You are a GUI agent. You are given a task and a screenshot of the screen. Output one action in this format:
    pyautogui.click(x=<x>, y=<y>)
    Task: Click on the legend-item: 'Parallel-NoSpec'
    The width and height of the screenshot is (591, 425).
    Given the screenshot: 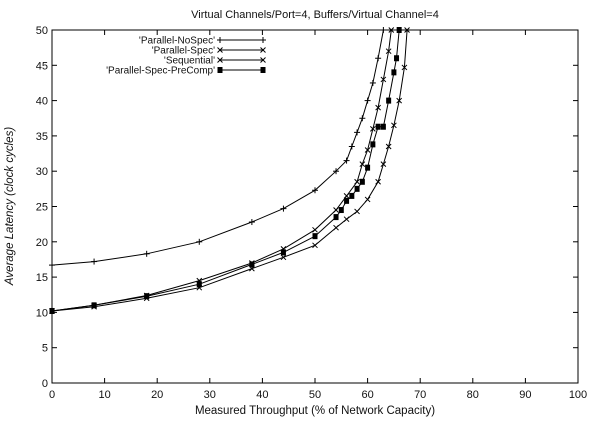 What is the action you would take?
    pyautogui.click(x=202, y=41)
    